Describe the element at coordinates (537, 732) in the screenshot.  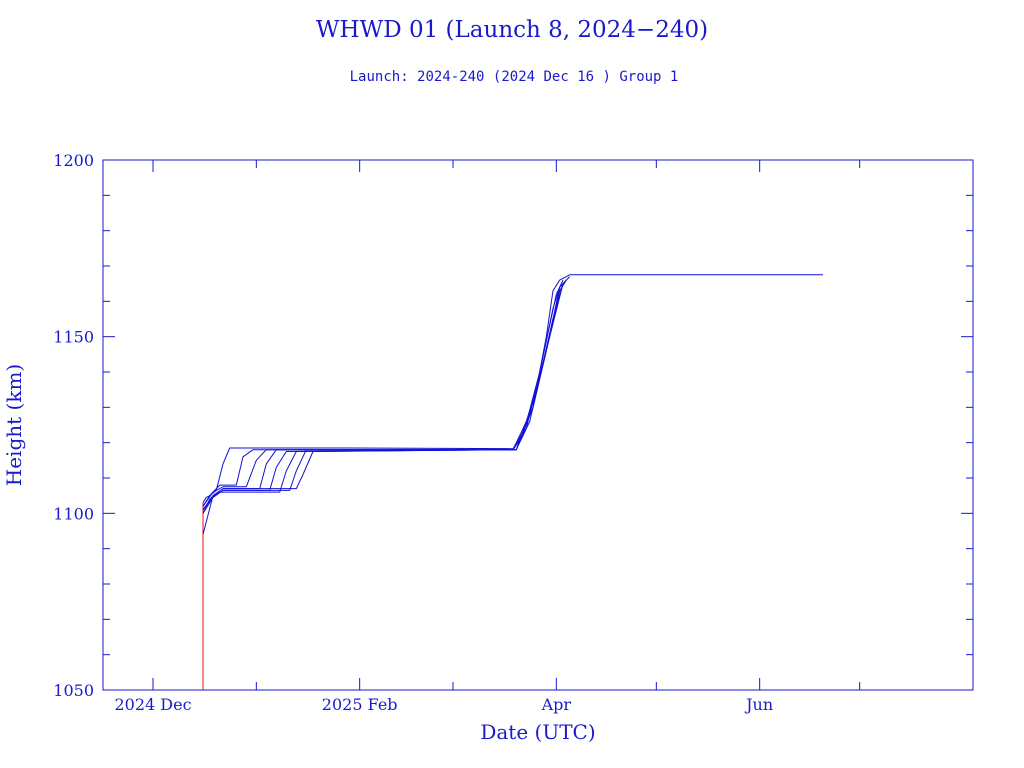
I see `x-axis-title: Date (UTC)` at that location.